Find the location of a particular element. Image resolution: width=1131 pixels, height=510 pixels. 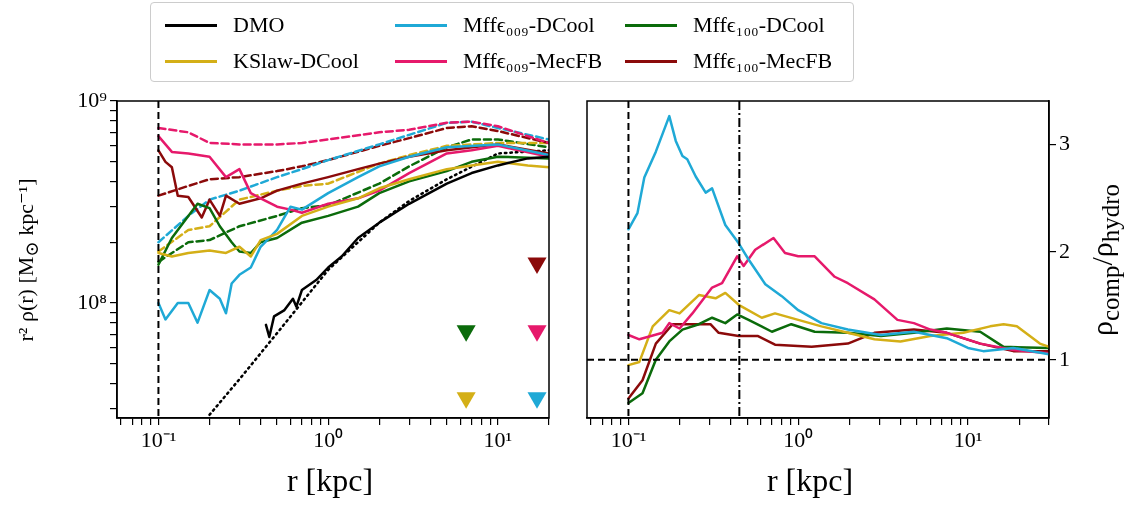

y-tick-label: 1 is located at coordinates (1064, 358).